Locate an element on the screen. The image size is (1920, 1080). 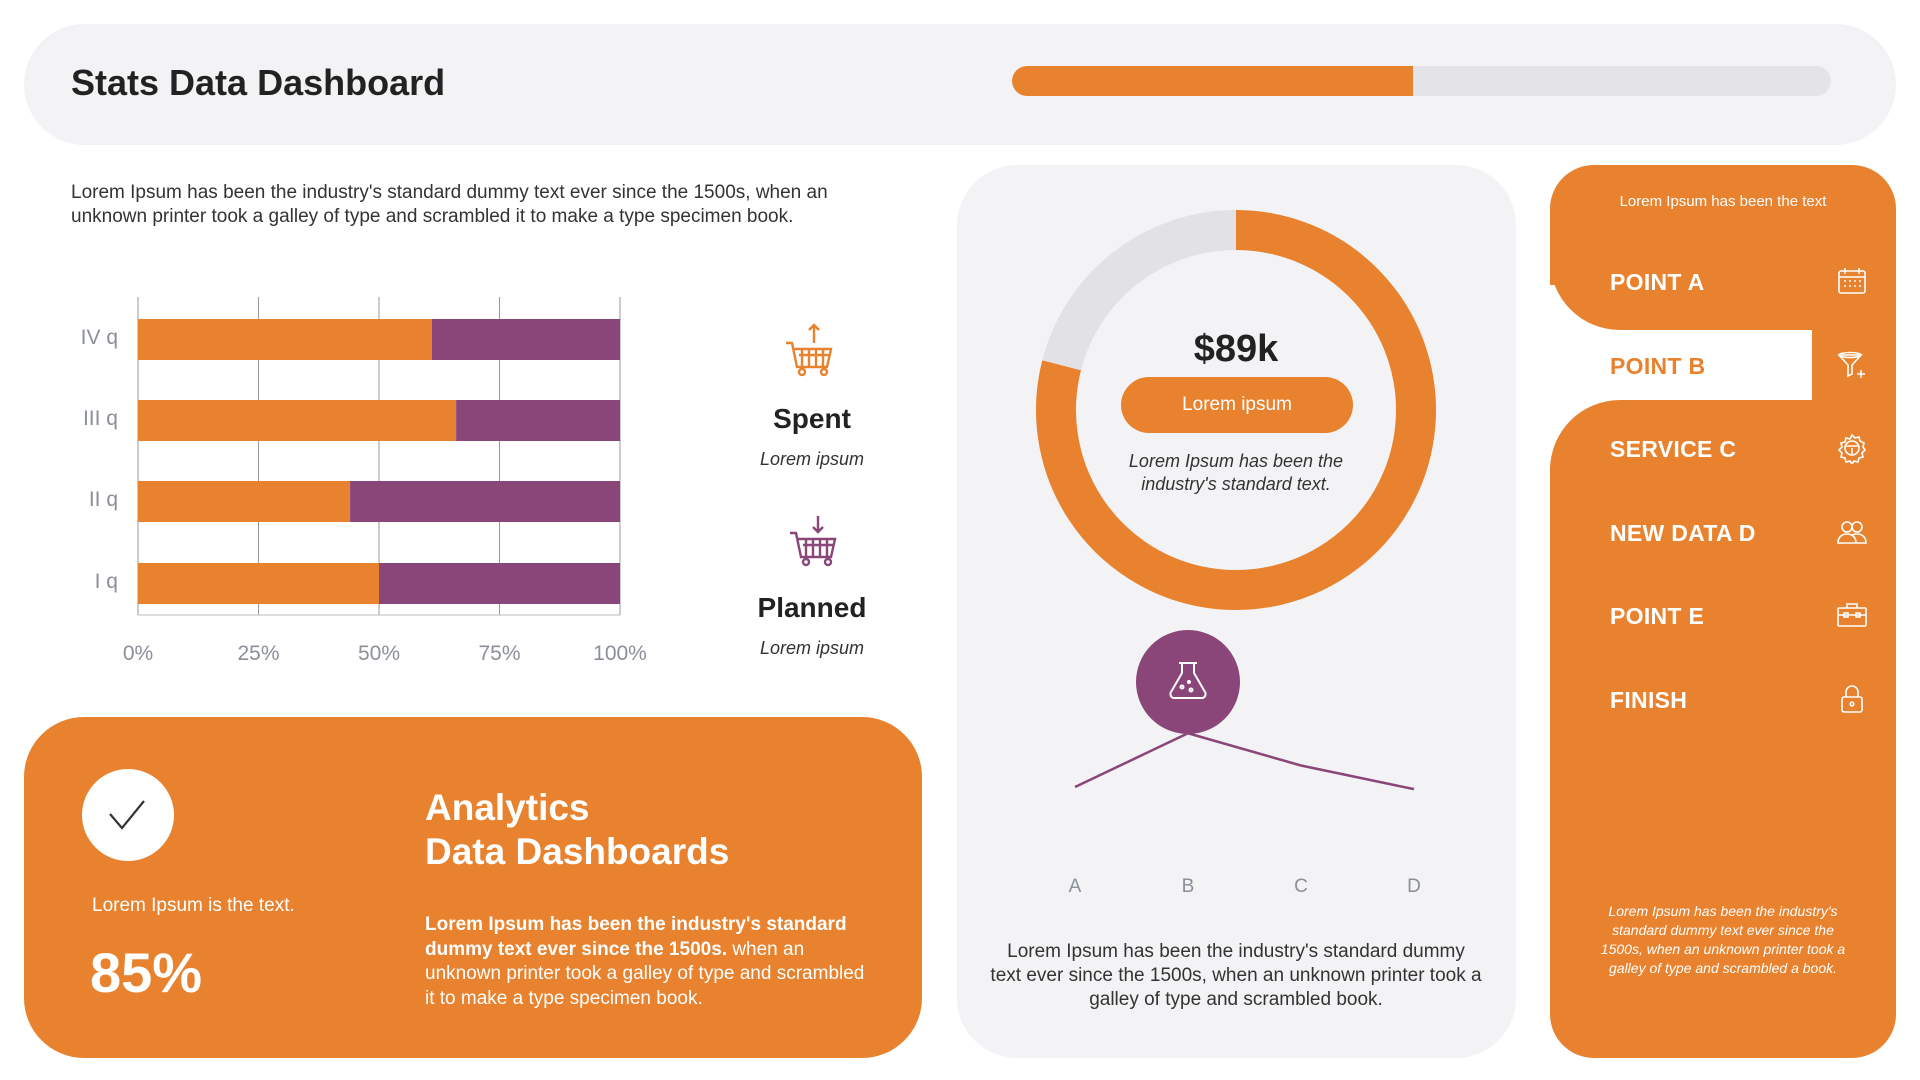
menu-item-finish: FINISH is located at coordinates (1723, 703).